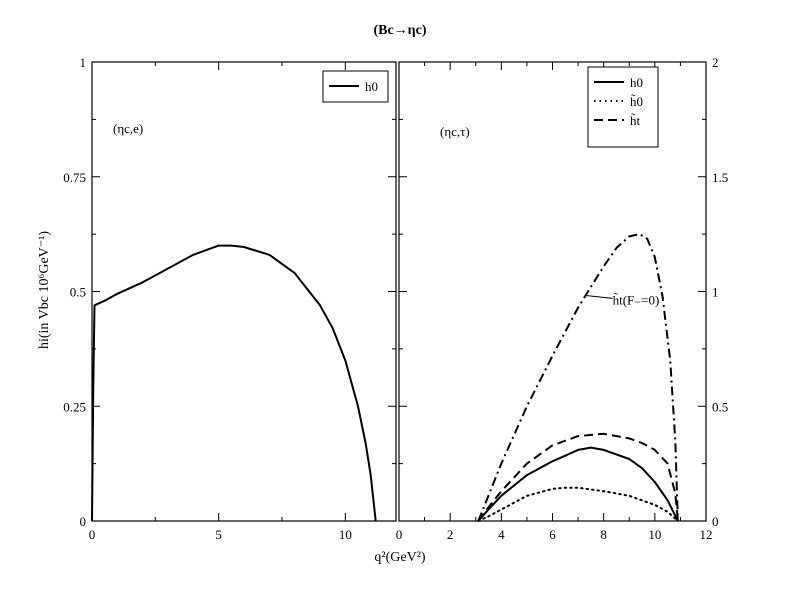  I want to click on curve-label: h̃t(F₋=0), so click(636, 299).